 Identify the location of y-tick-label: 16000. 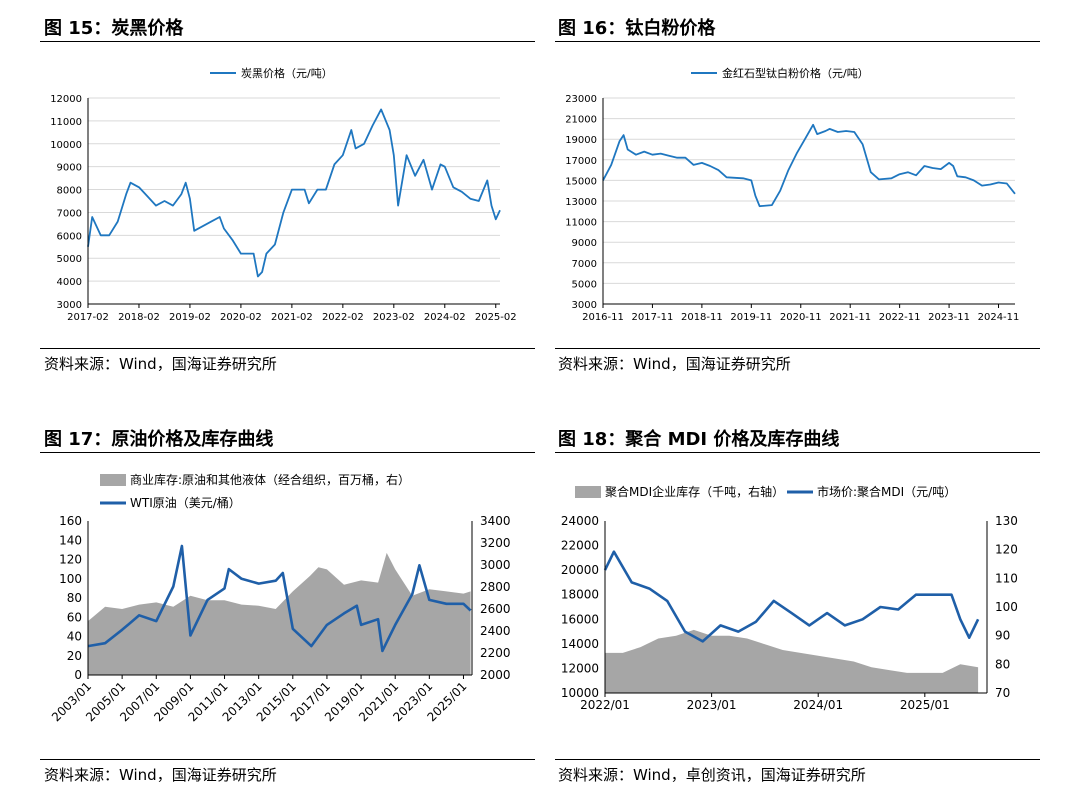
(580, 619).